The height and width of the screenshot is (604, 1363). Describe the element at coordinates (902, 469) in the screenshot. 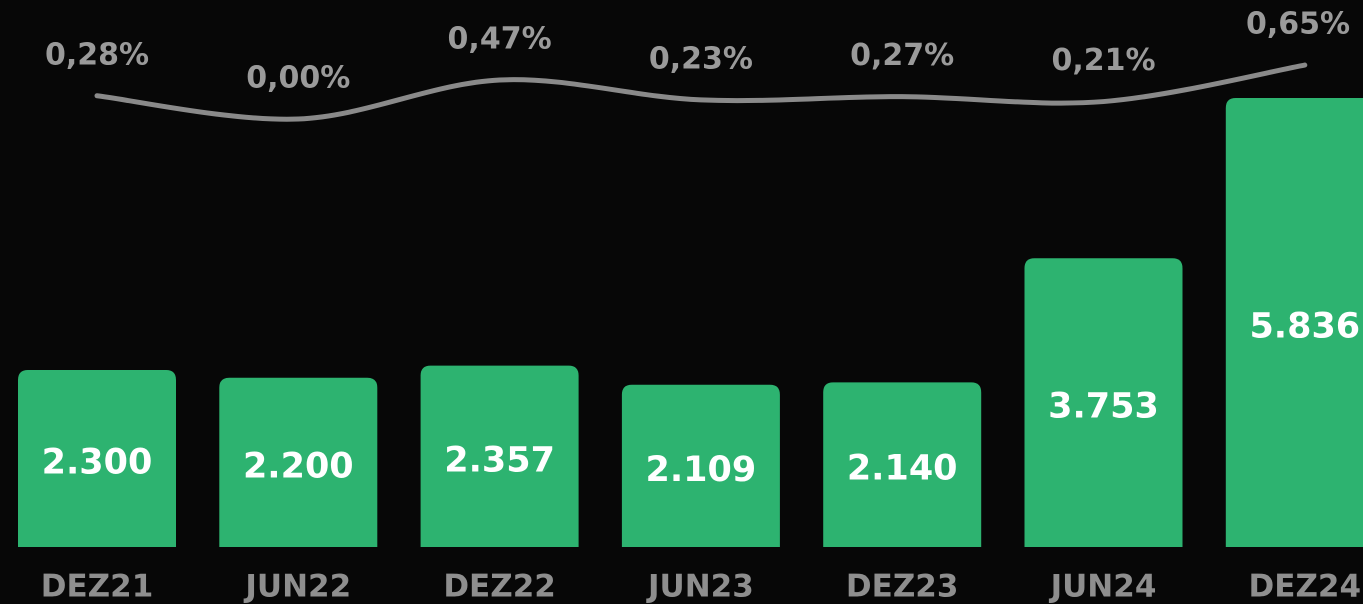

I see `bar-value-label: 2.140` at that location.